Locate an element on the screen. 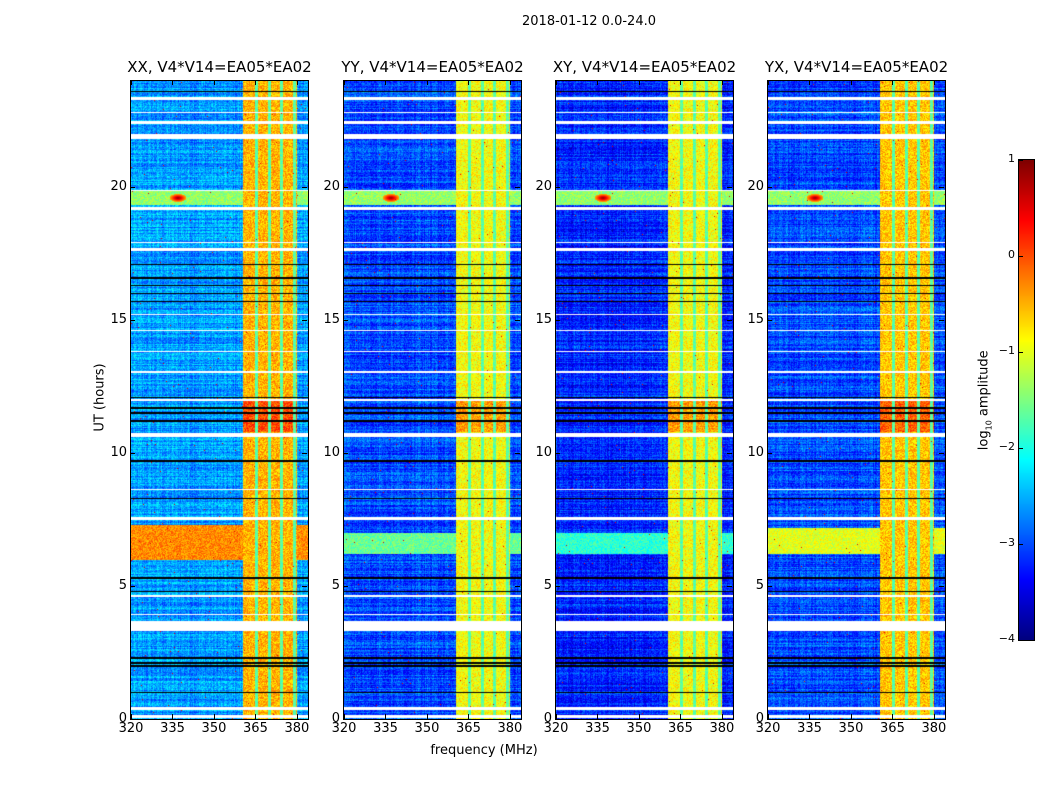  colorbar-tick-label: −2 is located at coordinates (1006, 446).